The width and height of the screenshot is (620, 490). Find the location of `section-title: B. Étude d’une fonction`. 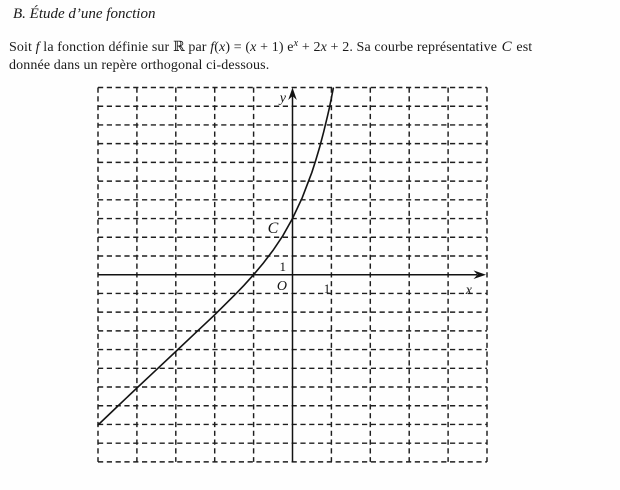

section-title: B. Étude d’une fonction is located at coordinates (84, 14).